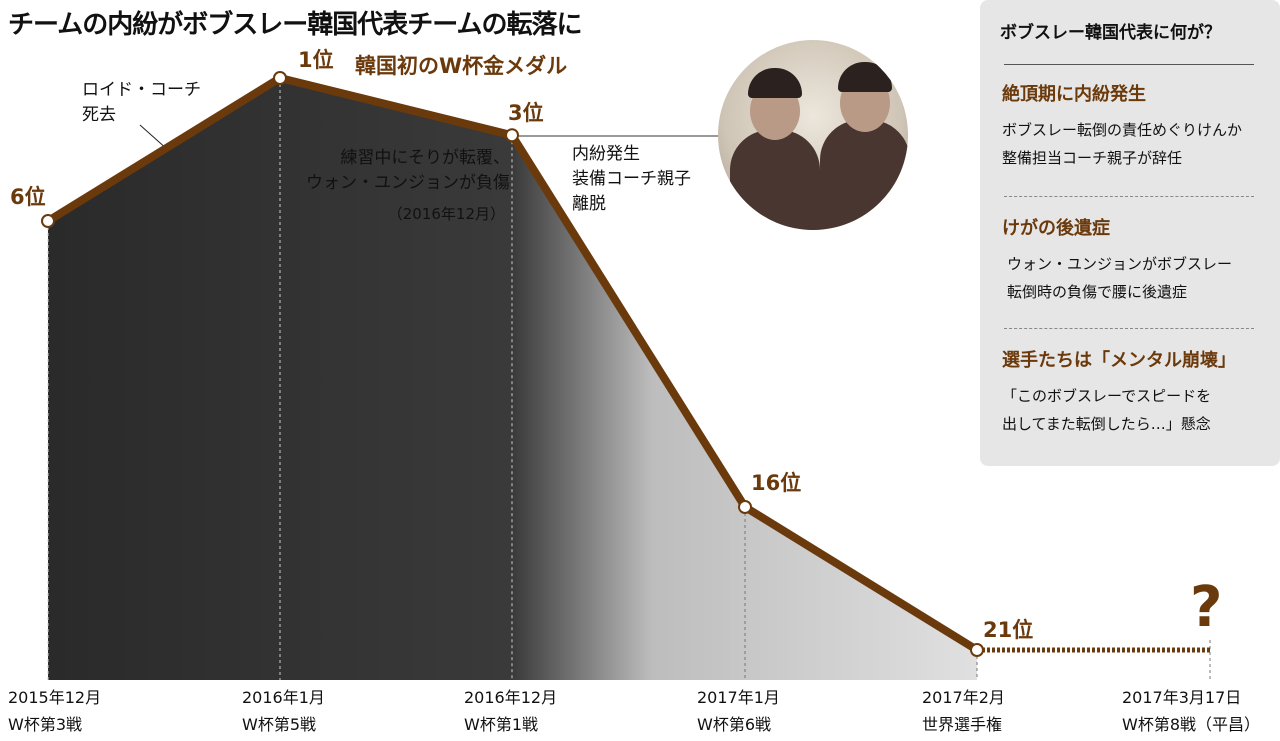 This screenshot has height=741, width=1280. Describe the element at coordinates (141, 102) in the screenshot. I see `annotation-coach-death: ロイド・コーチ 死去` at that location.